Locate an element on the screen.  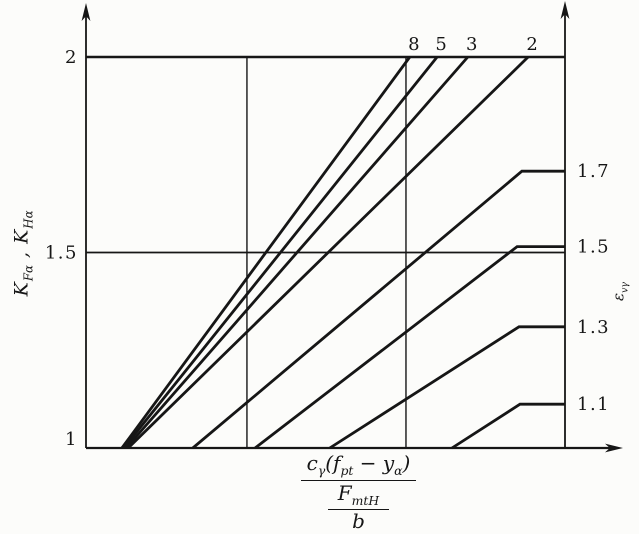
left-tick-label-1: 1 is located at coordinates (71, 439).